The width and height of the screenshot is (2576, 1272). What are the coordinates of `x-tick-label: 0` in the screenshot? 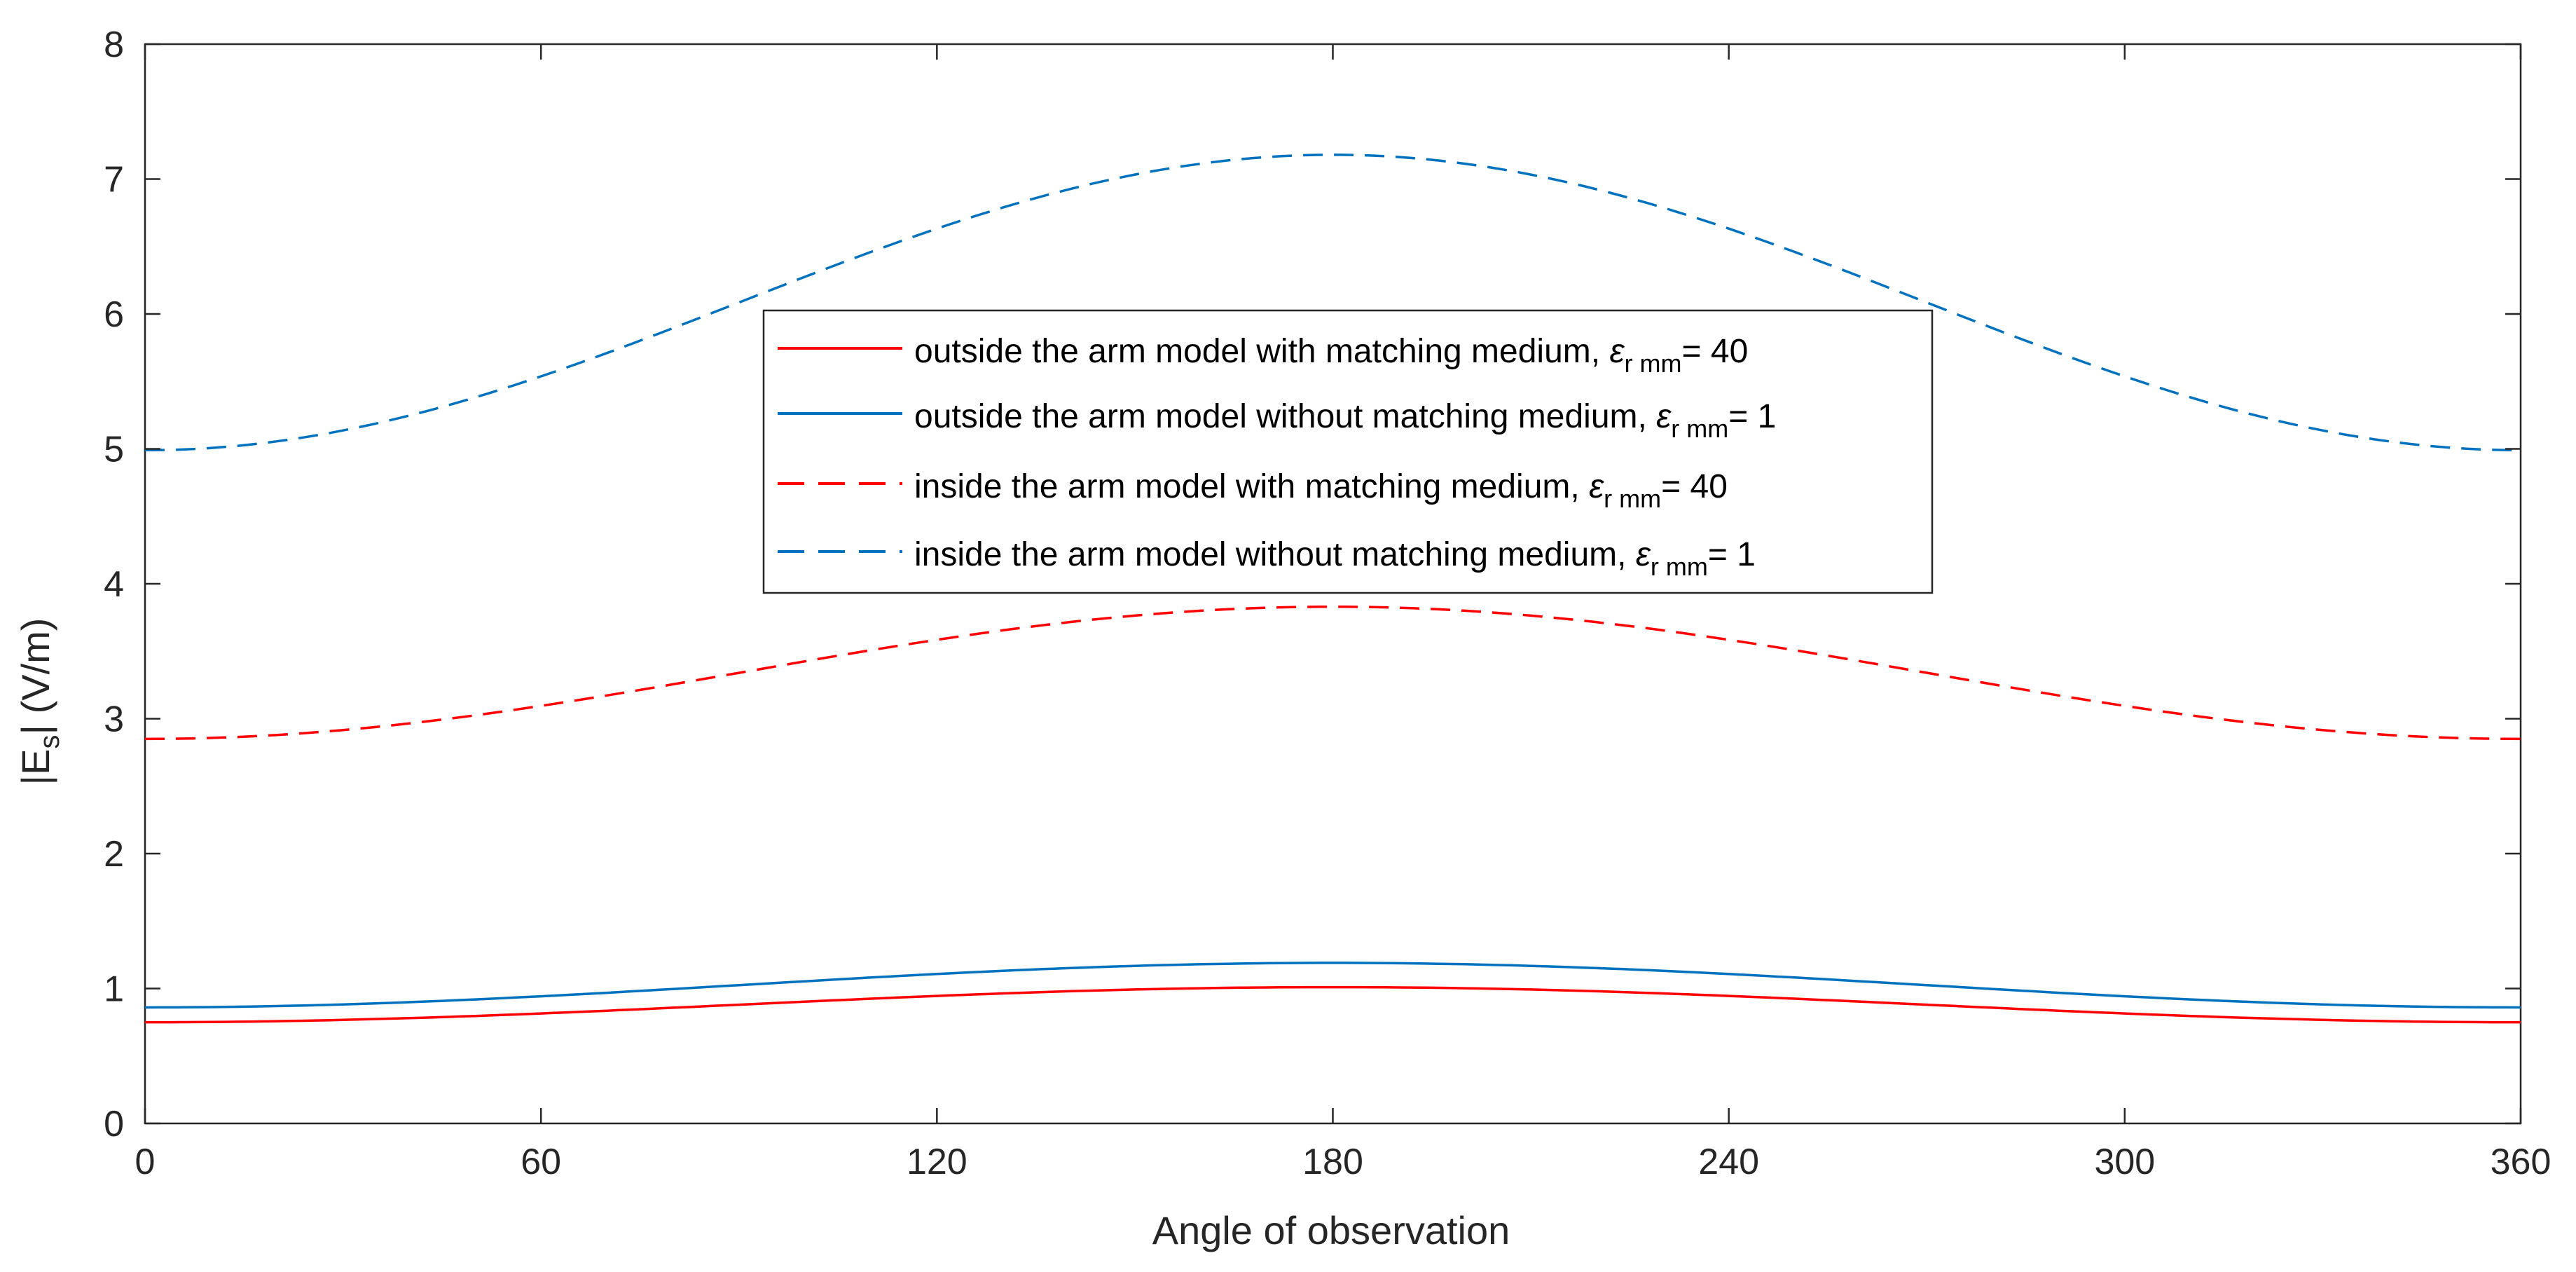 It's located at (145, 1162).